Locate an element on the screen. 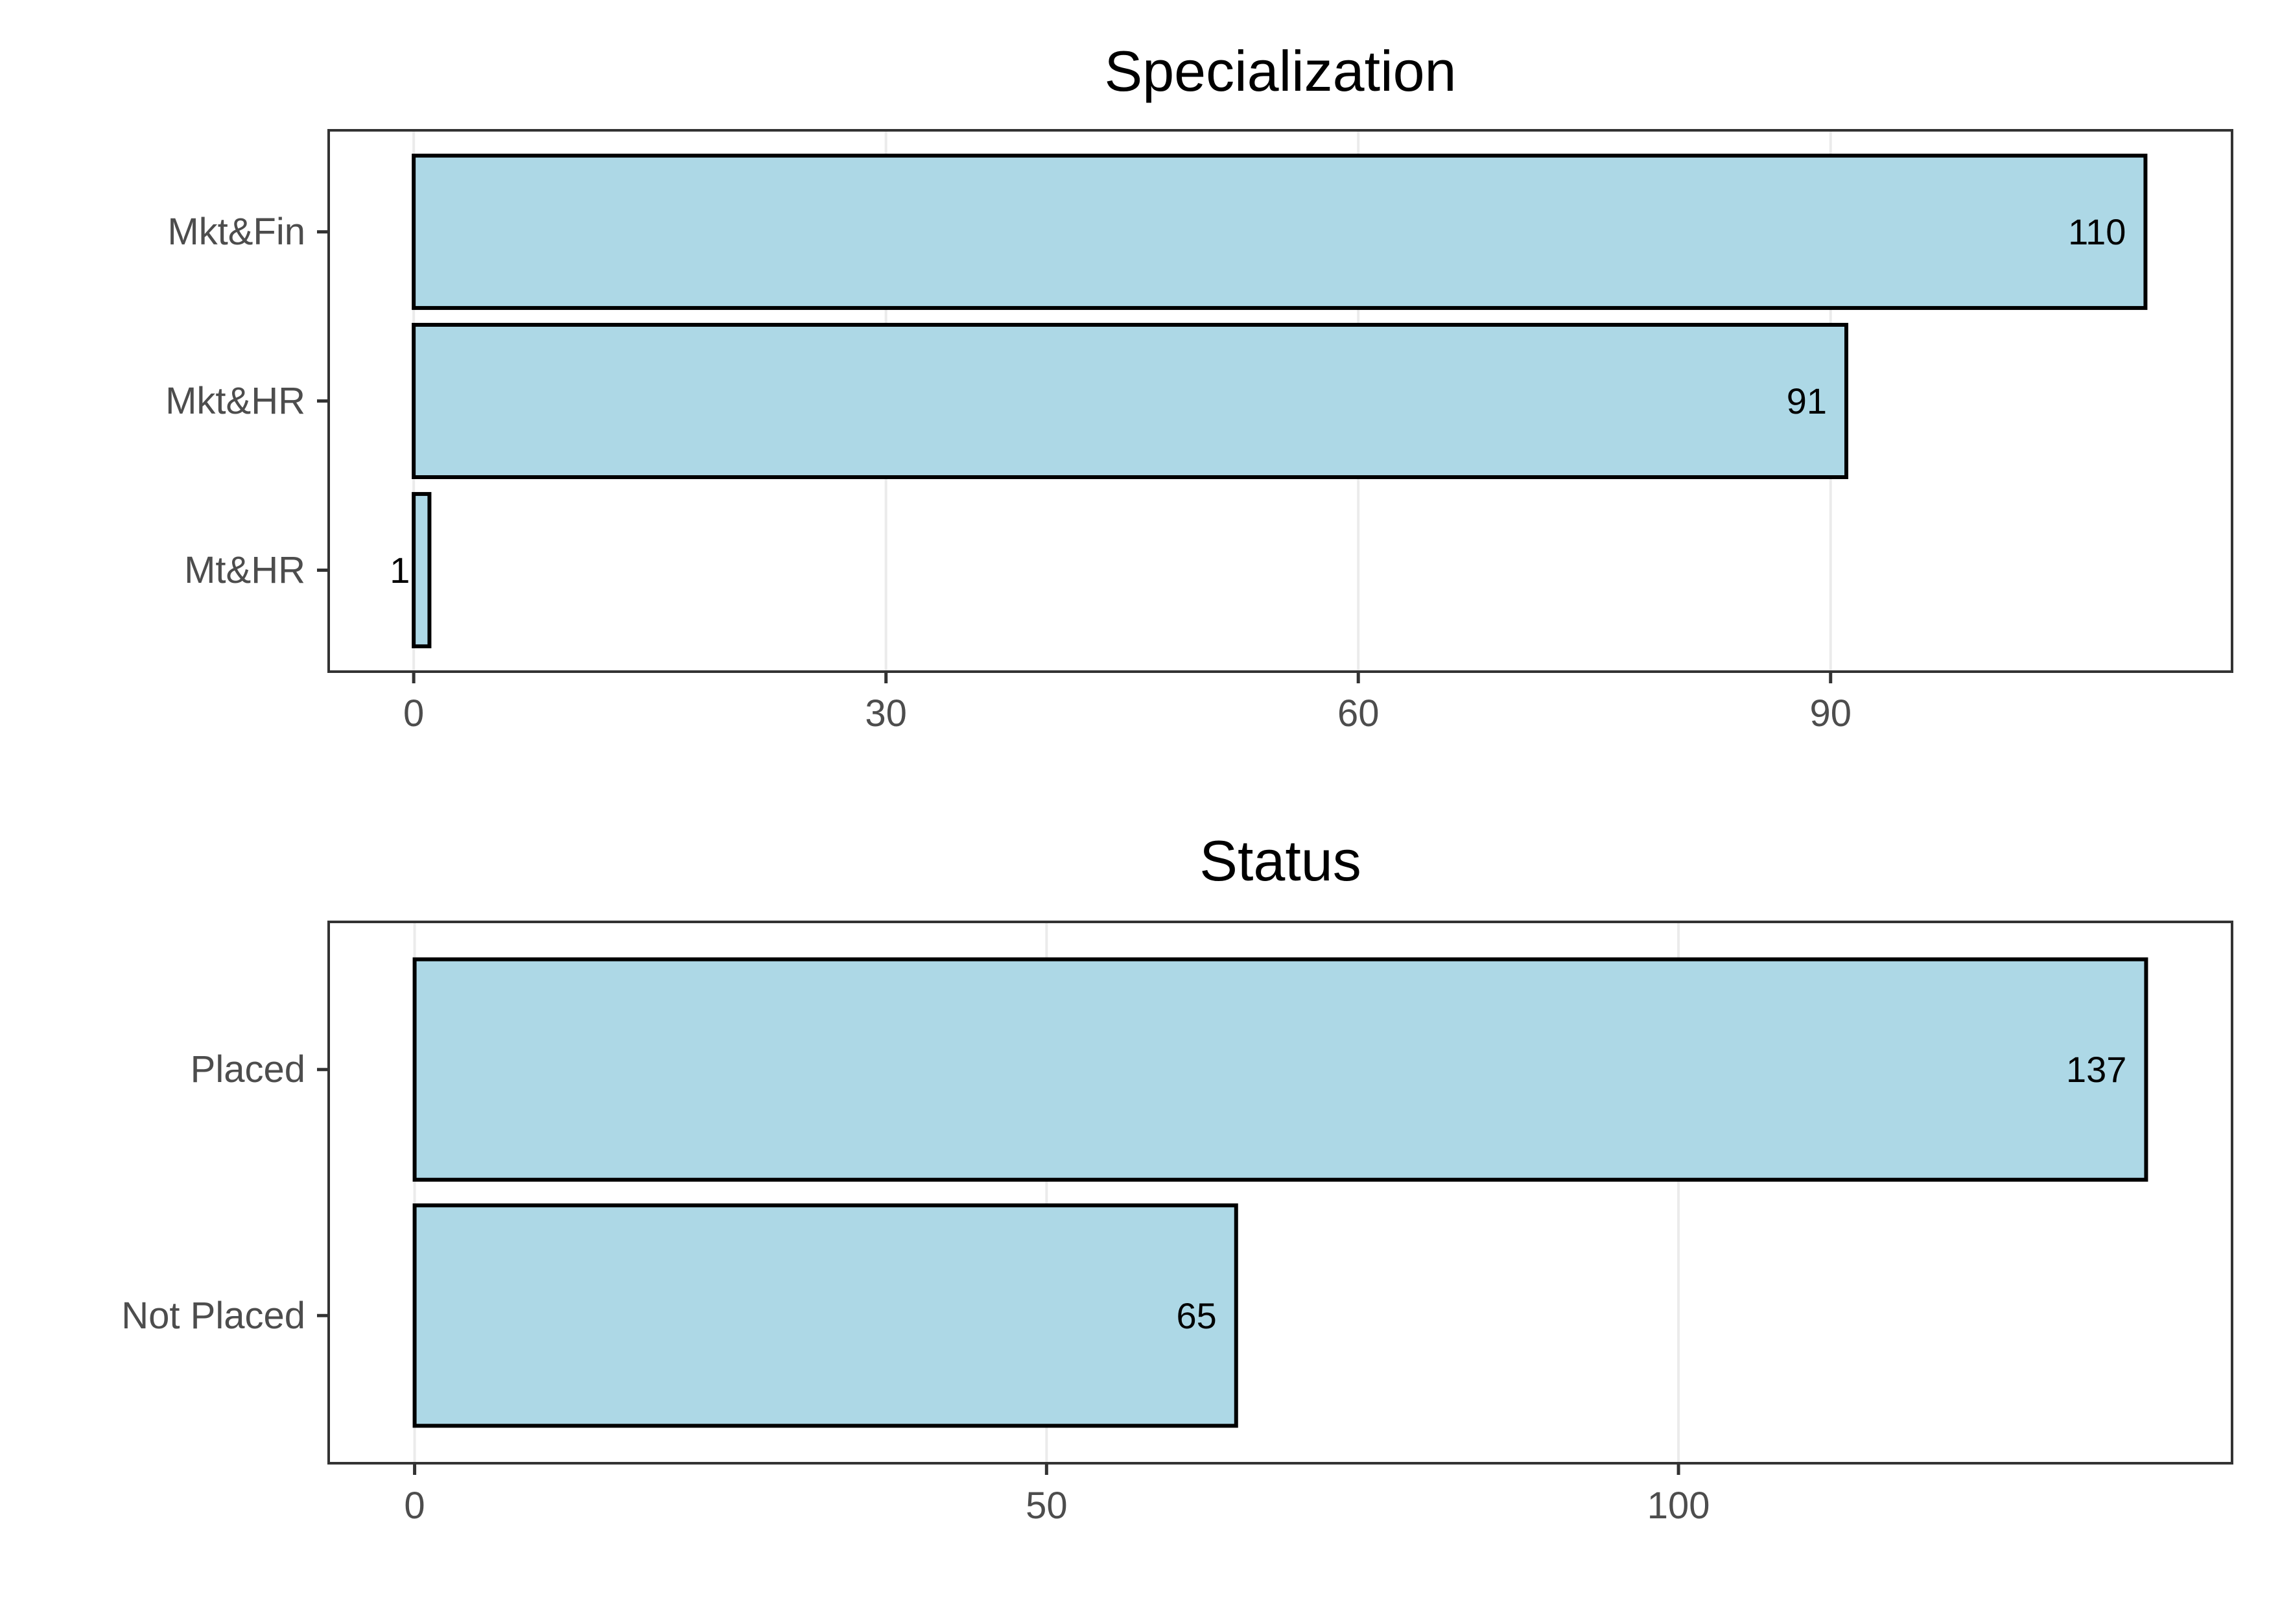  data-label: 65 is located at coordinates (1196, 1315).